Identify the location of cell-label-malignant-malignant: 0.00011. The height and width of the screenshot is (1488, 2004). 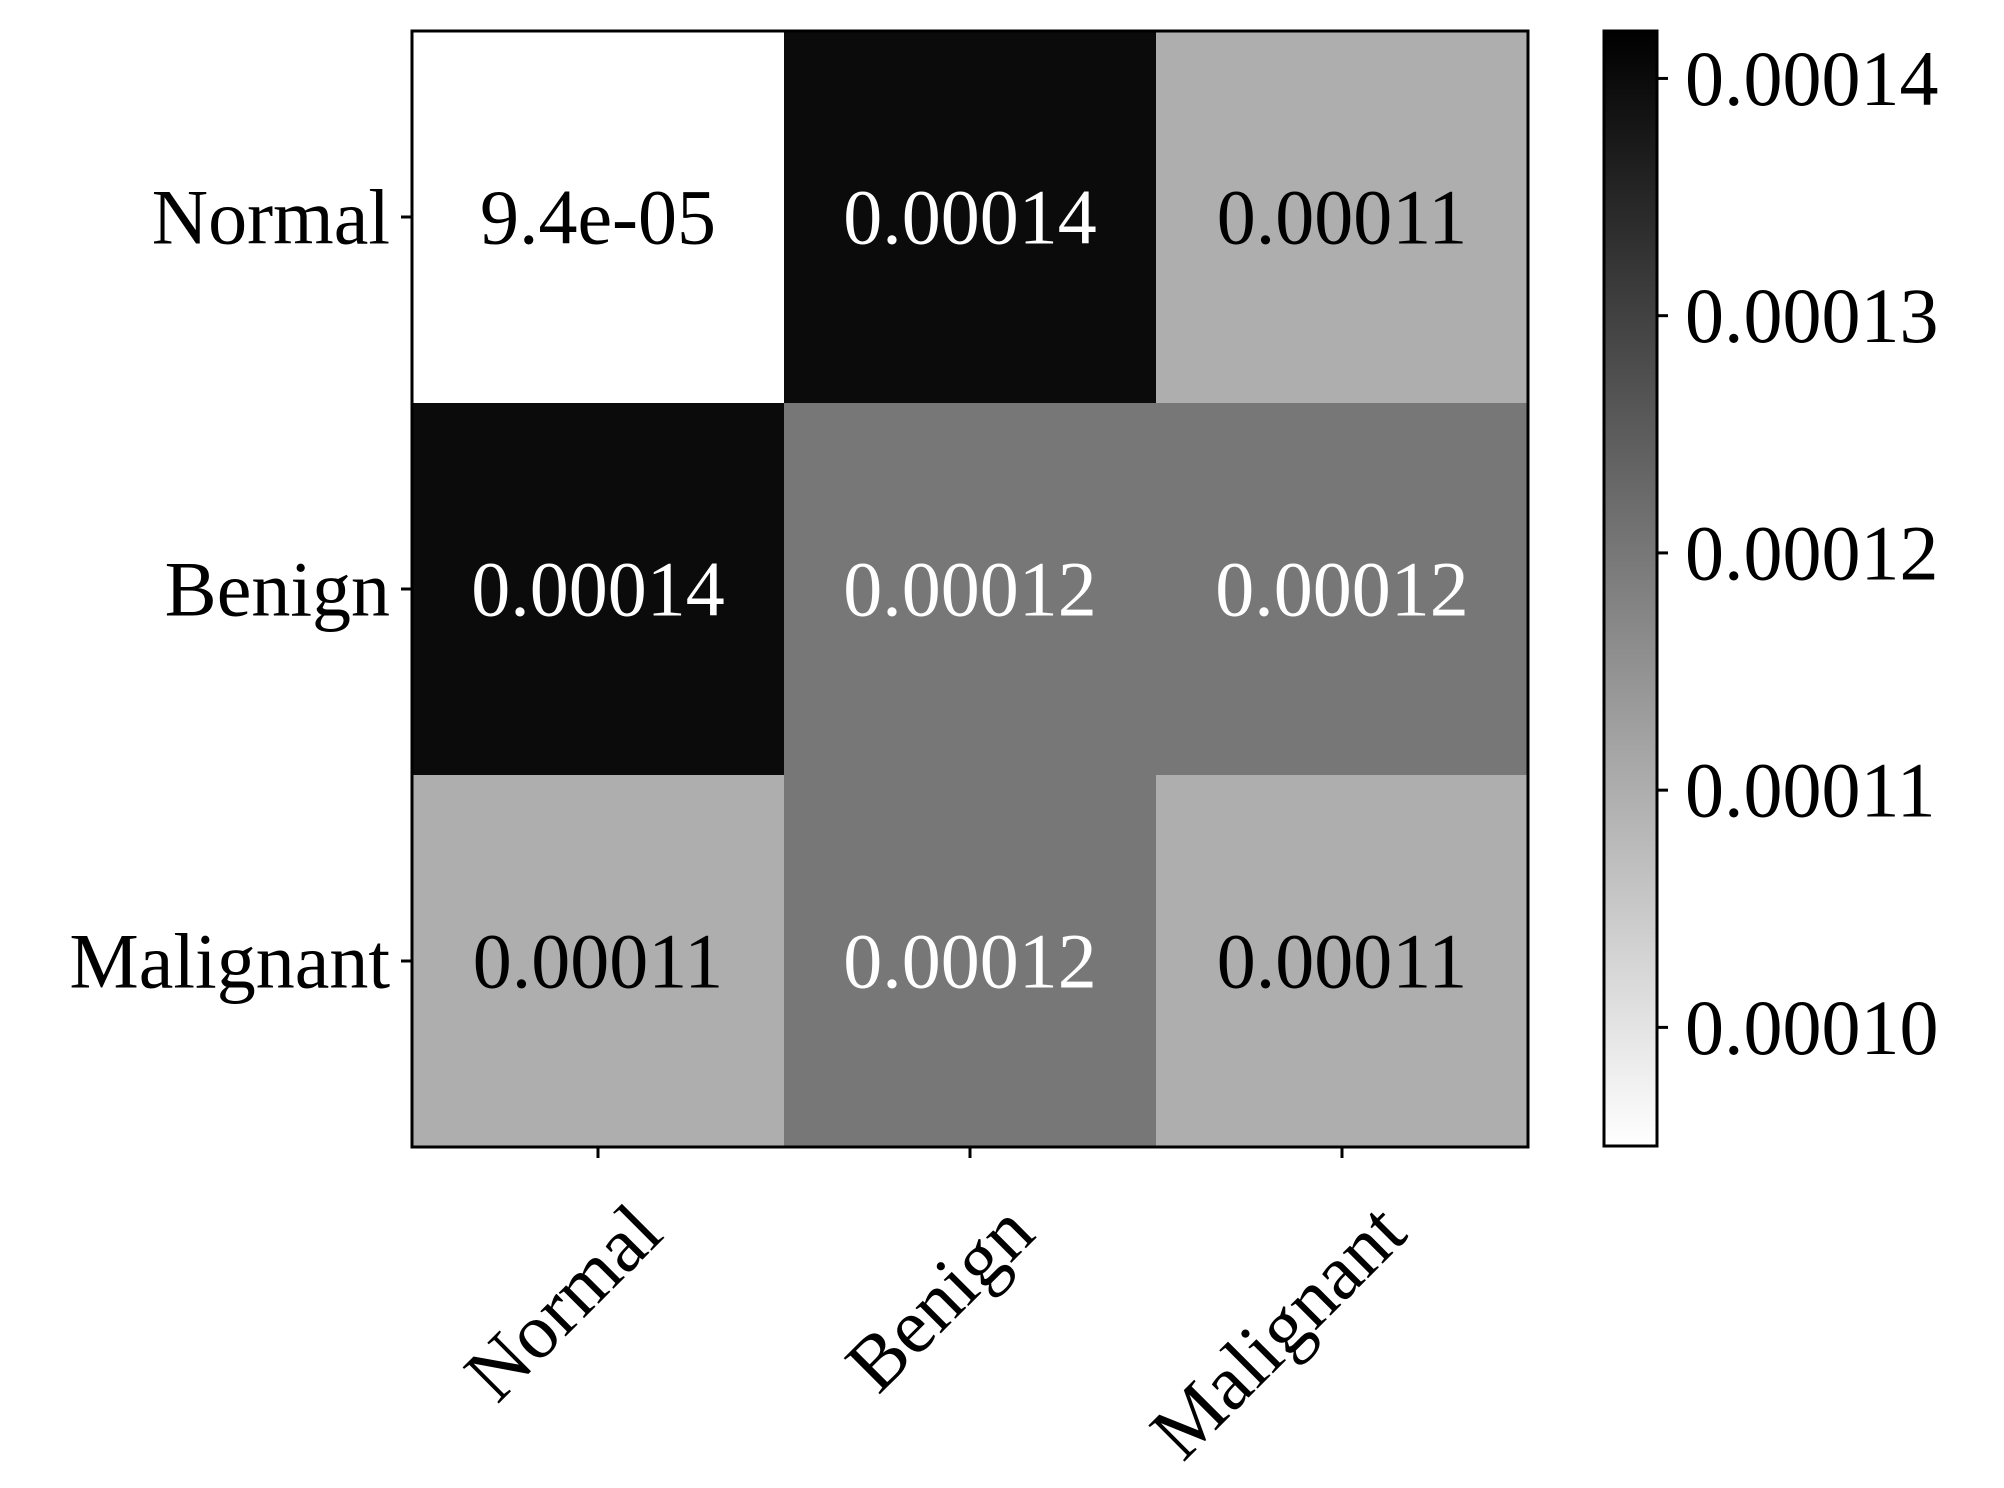
(1342, 961).